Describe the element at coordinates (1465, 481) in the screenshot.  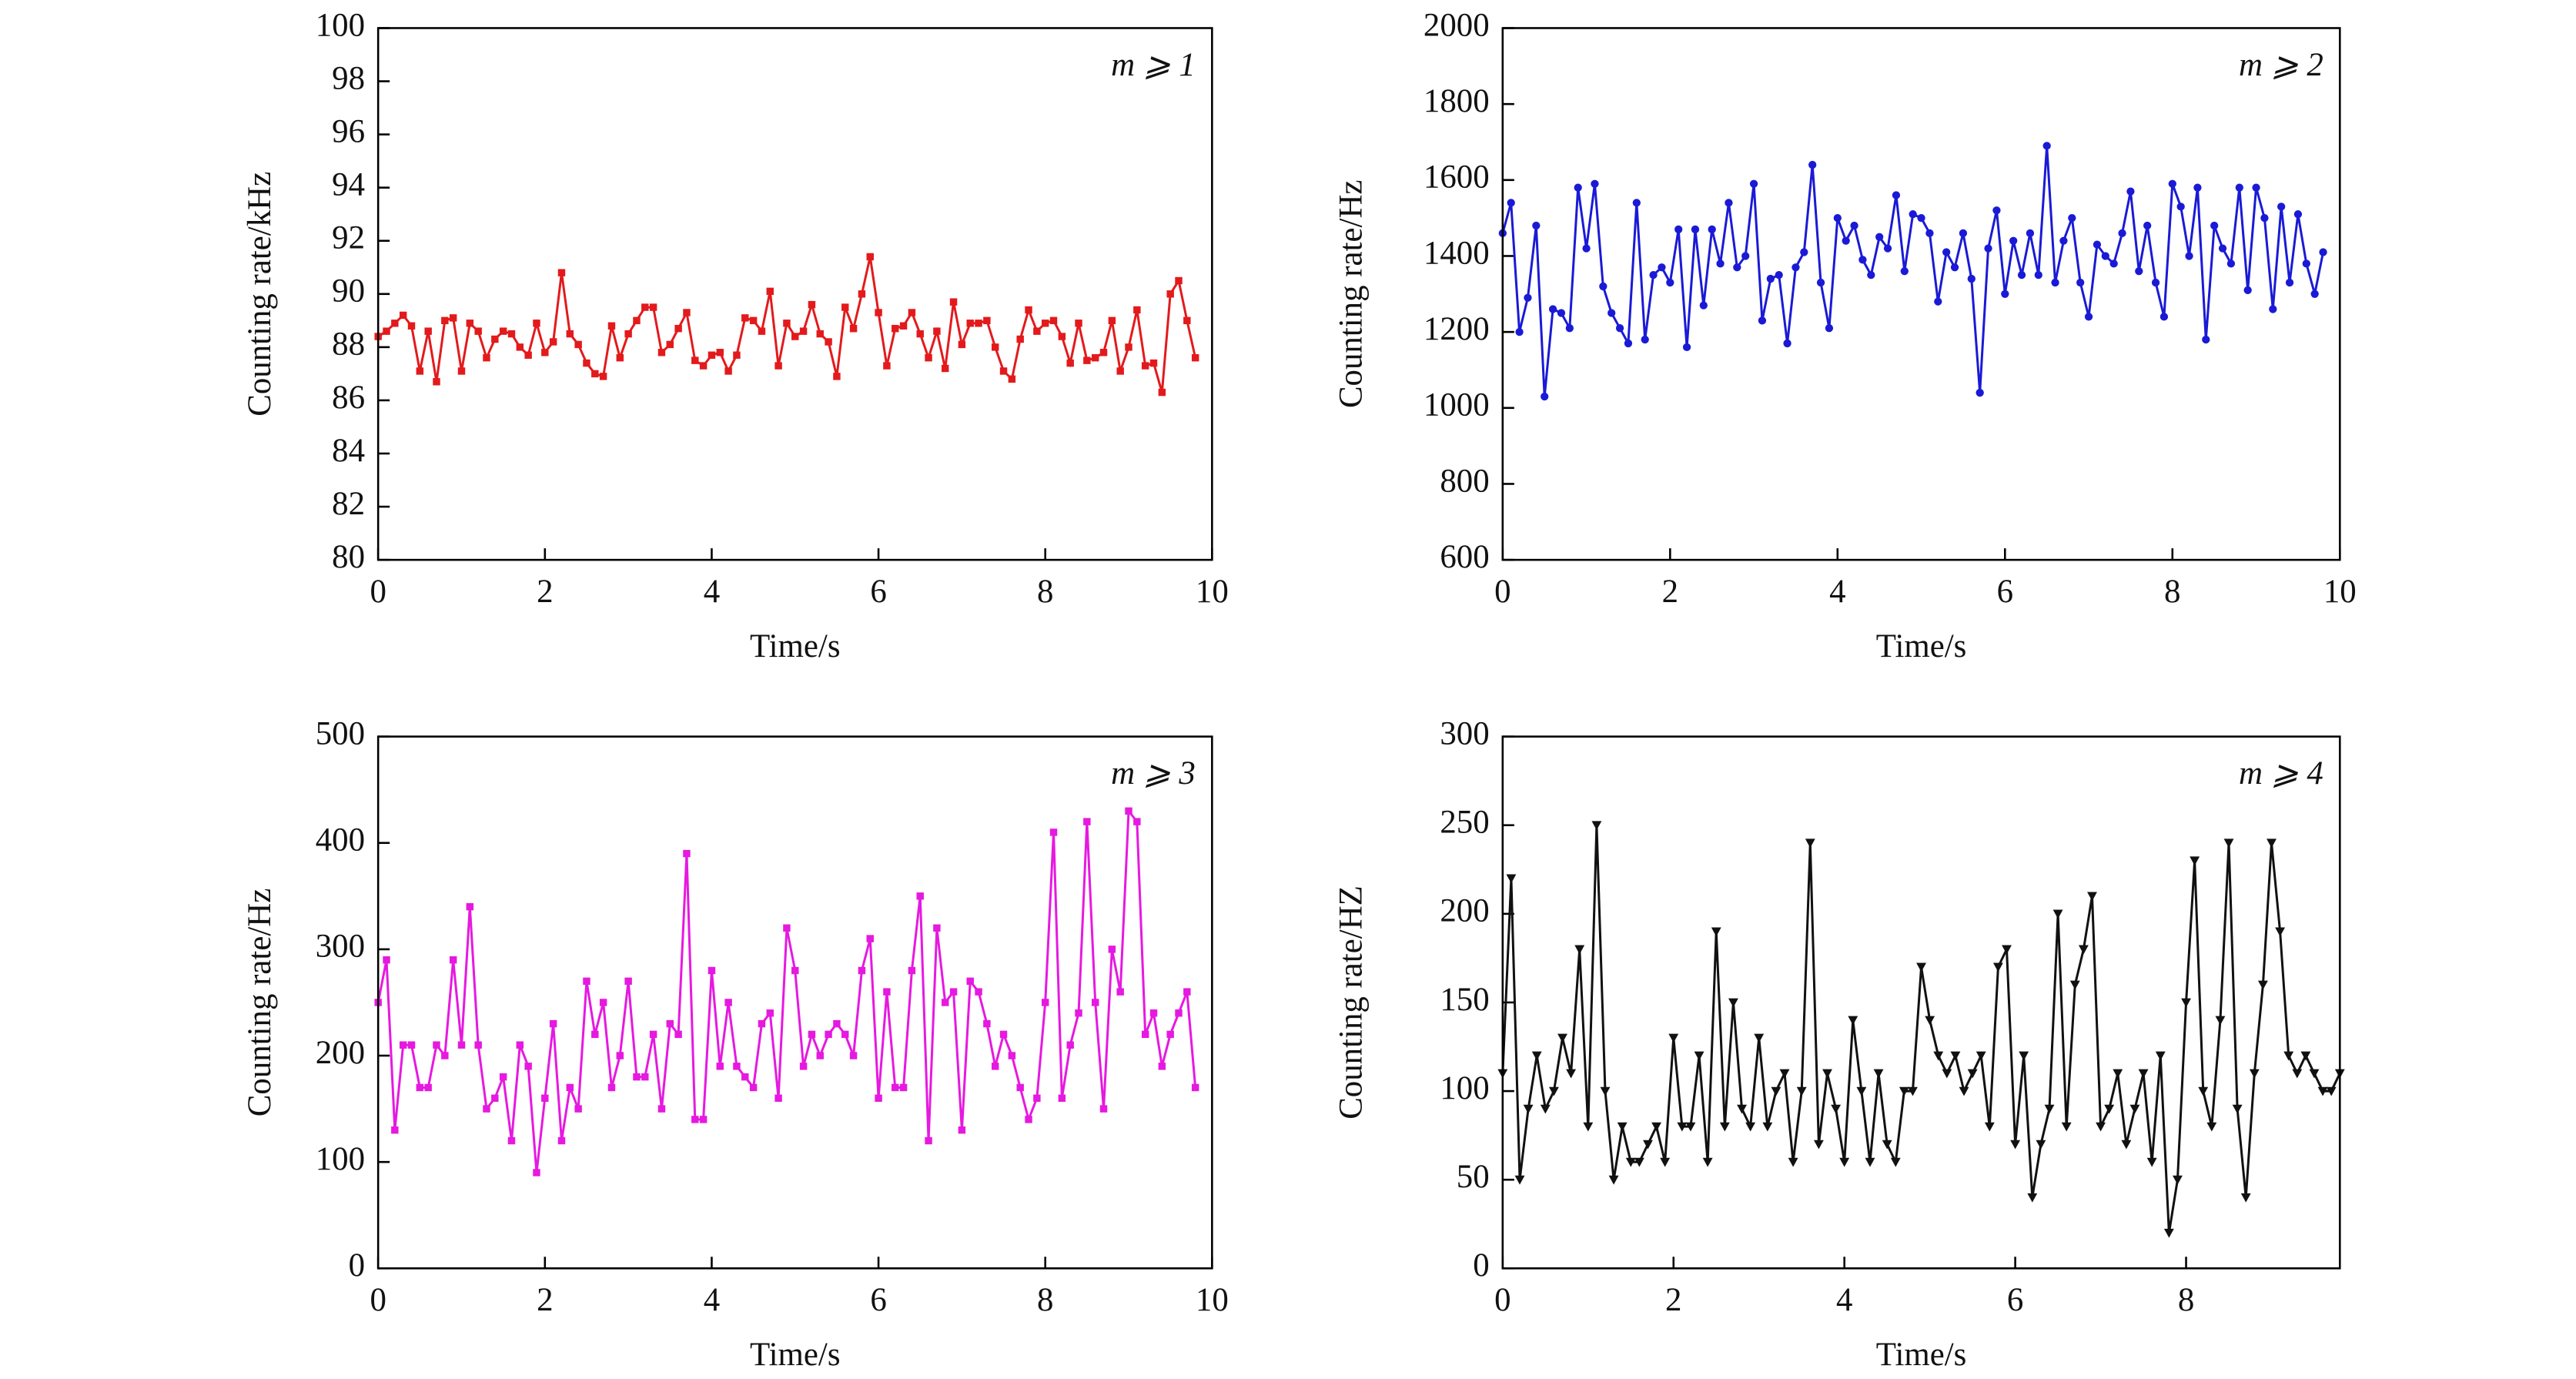
I see `y-tick-label: 800` at that location.